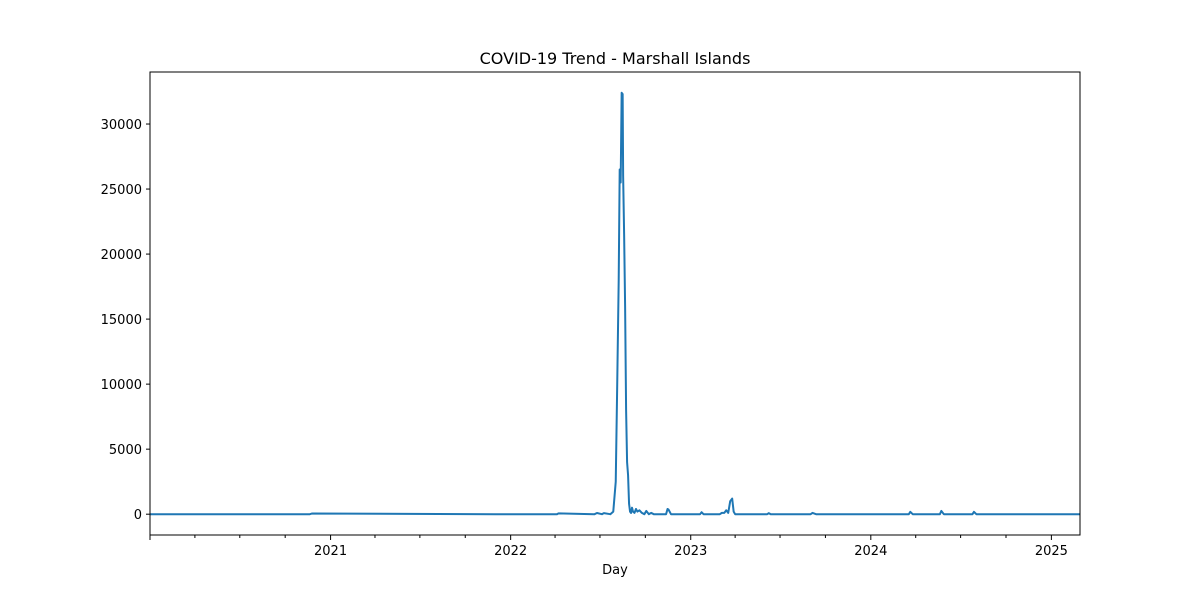  What do you see at coordinates (121, 125) in the screenshot?
I see `y-tick-label: 30000` at bounding box center [121, 125].